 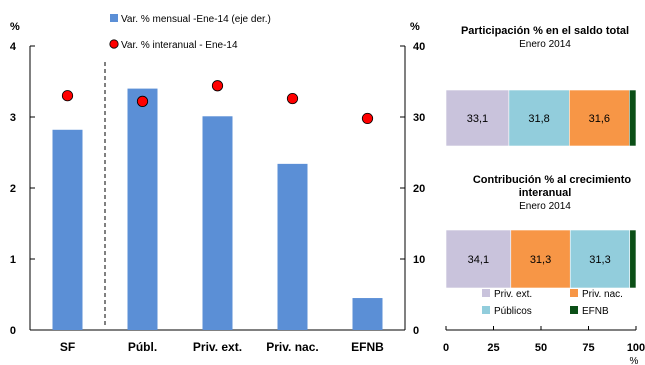 What do you see at coordinates (179, 45) in the screenshot?
I see `legend-label-marker: Var. % interanual - Ene-14` at bounding box center [179, 45].